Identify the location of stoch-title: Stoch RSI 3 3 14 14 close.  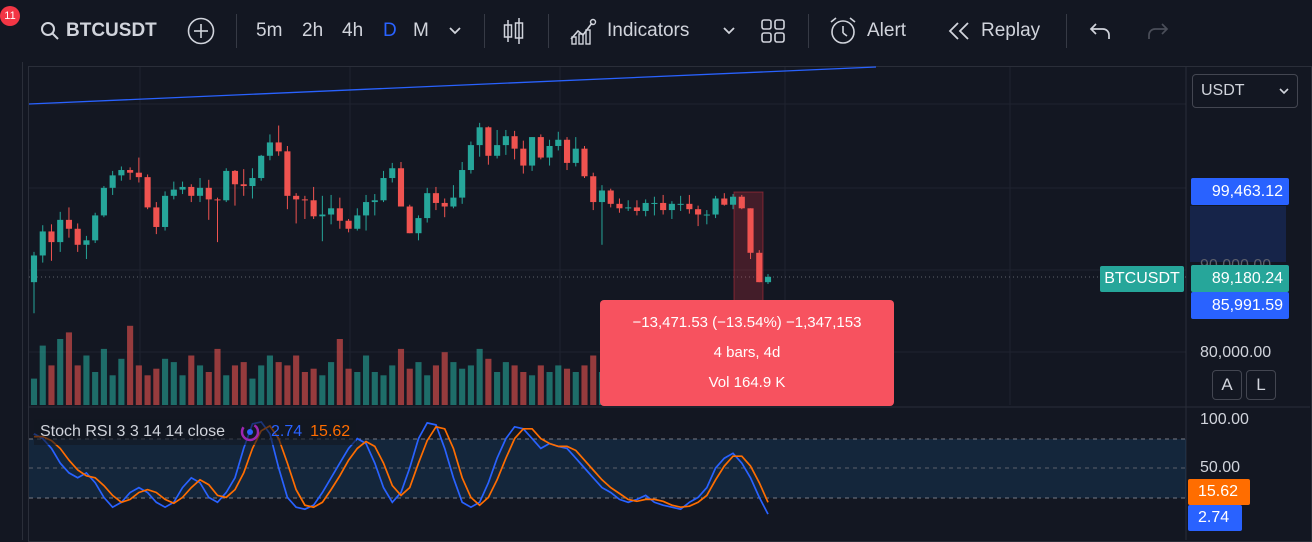
(132, 431).